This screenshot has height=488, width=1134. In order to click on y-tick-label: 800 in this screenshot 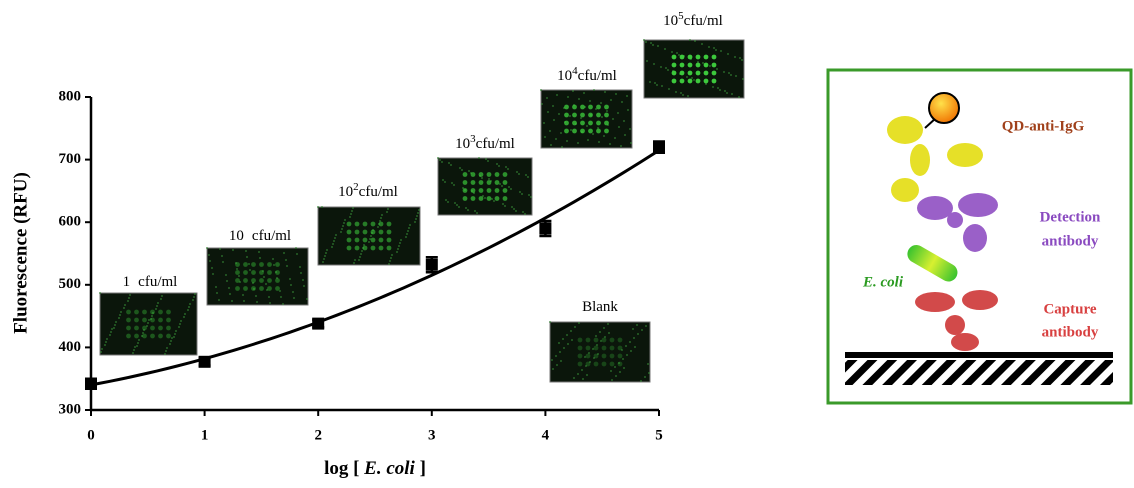, I will do `click(70, 96)`.